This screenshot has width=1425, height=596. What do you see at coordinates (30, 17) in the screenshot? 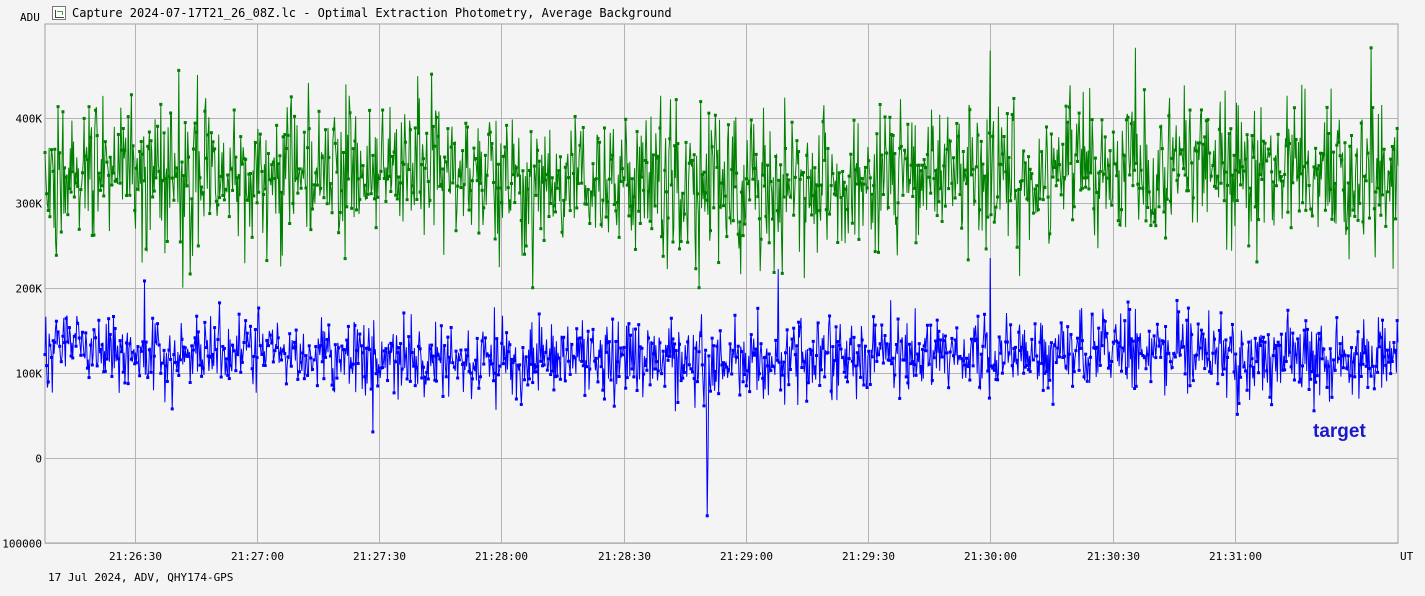
I see `y-axis-title: ADU` at bounding box center [30, 17].